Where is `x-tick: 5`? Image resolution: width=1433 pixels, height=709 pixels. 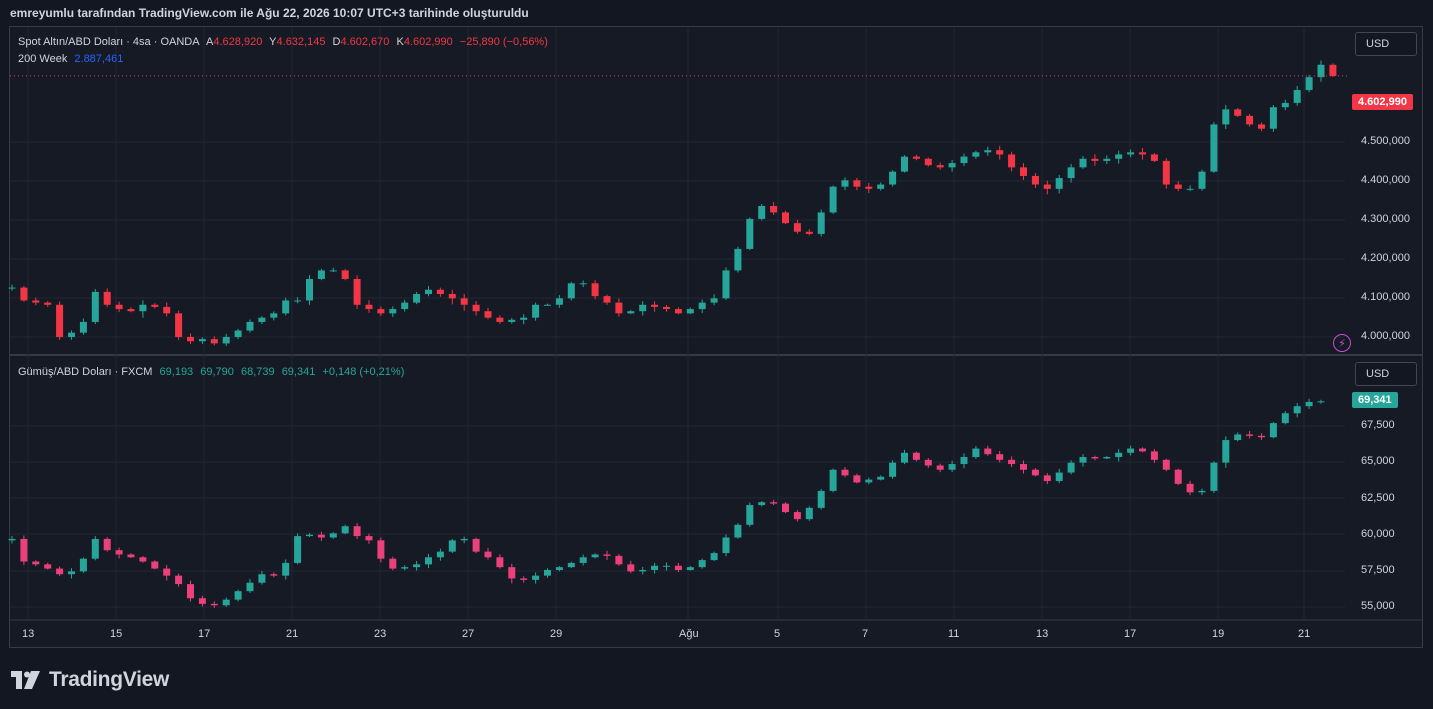 x-tick: 5 is located at coordinates (777, 634).